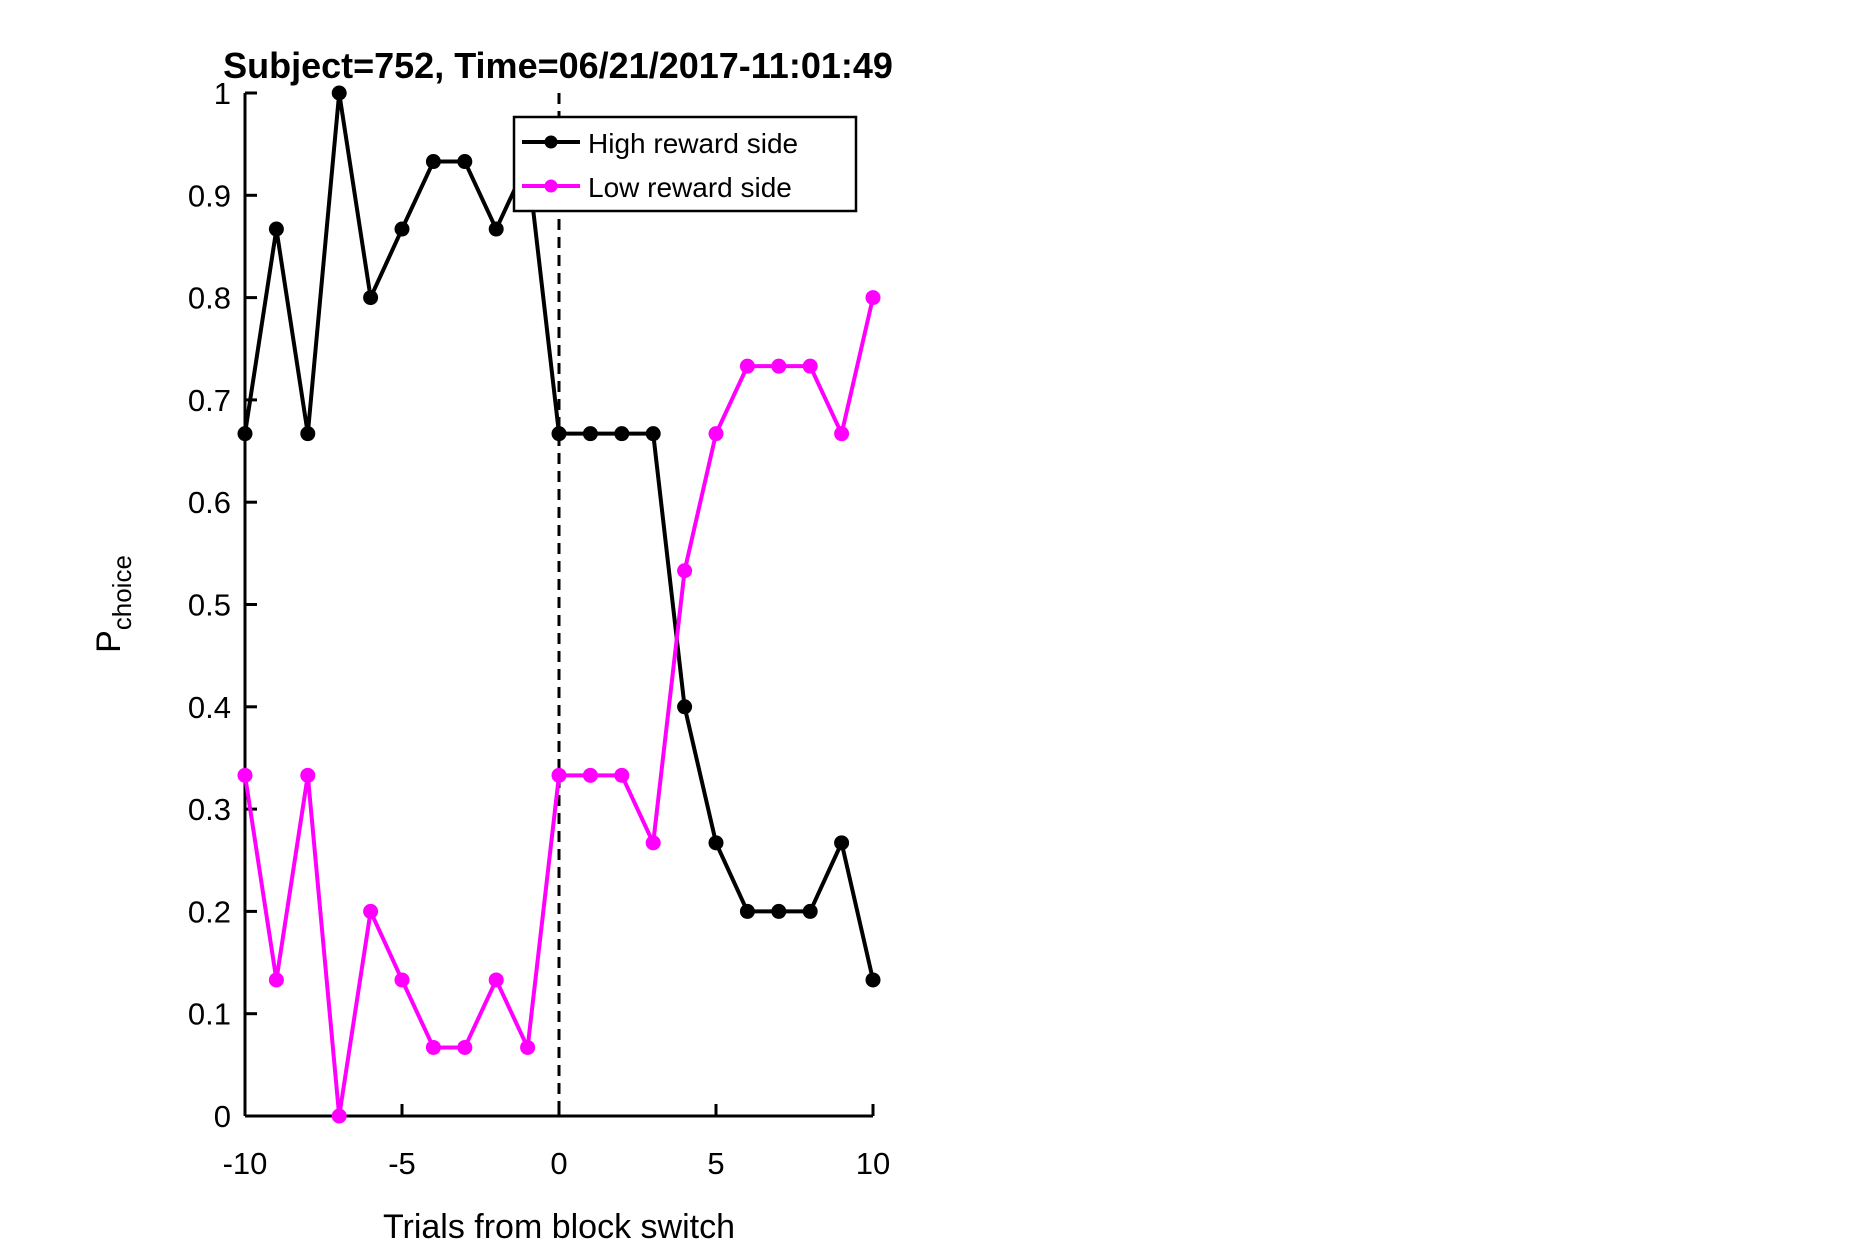 The image size is (1875, 1250). What do you see at coordinates (122, 592) in the screenshot?
I see `y-axis-label-sub: choice` at bounding box center [122, 592].